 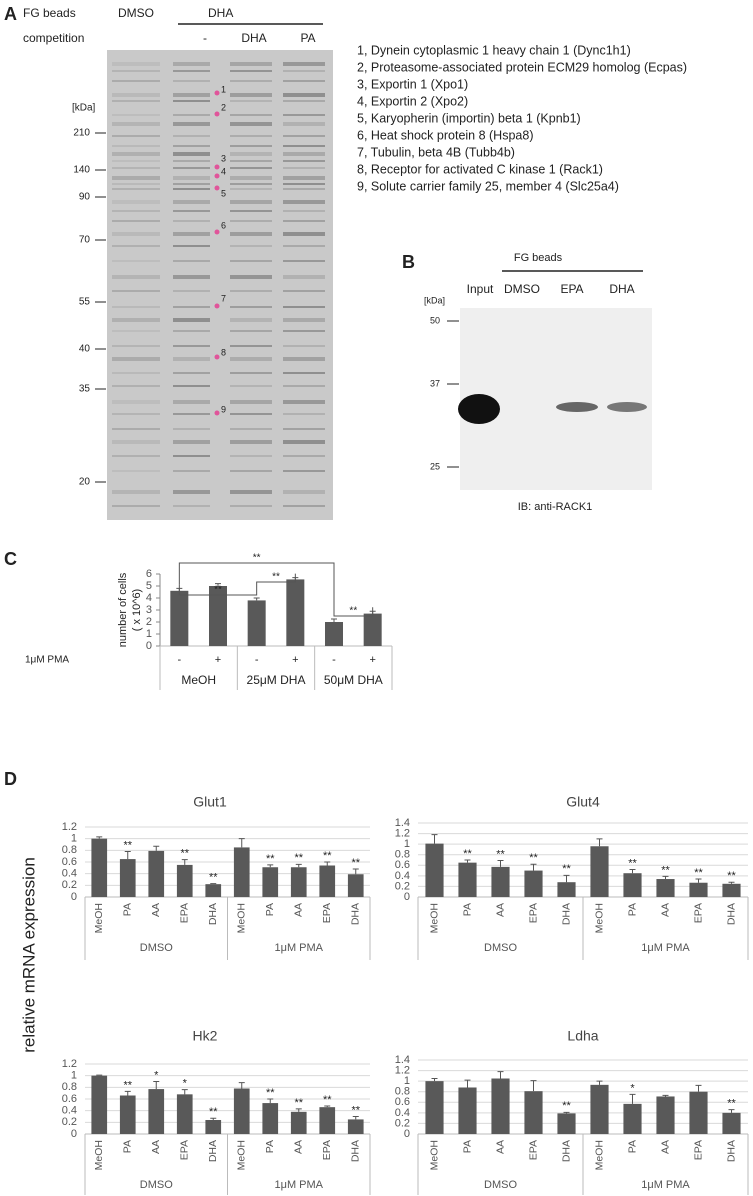 I want to click on y-tick-label: 0.4, so click(x=69, y=1111).